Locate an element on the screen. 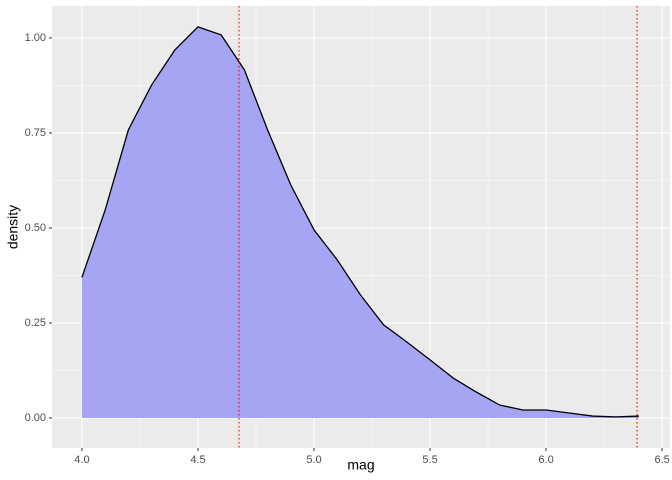 This screenshot has width=672, height=480. x-tick-label: 5.0 is located at coordinates (313, 460).